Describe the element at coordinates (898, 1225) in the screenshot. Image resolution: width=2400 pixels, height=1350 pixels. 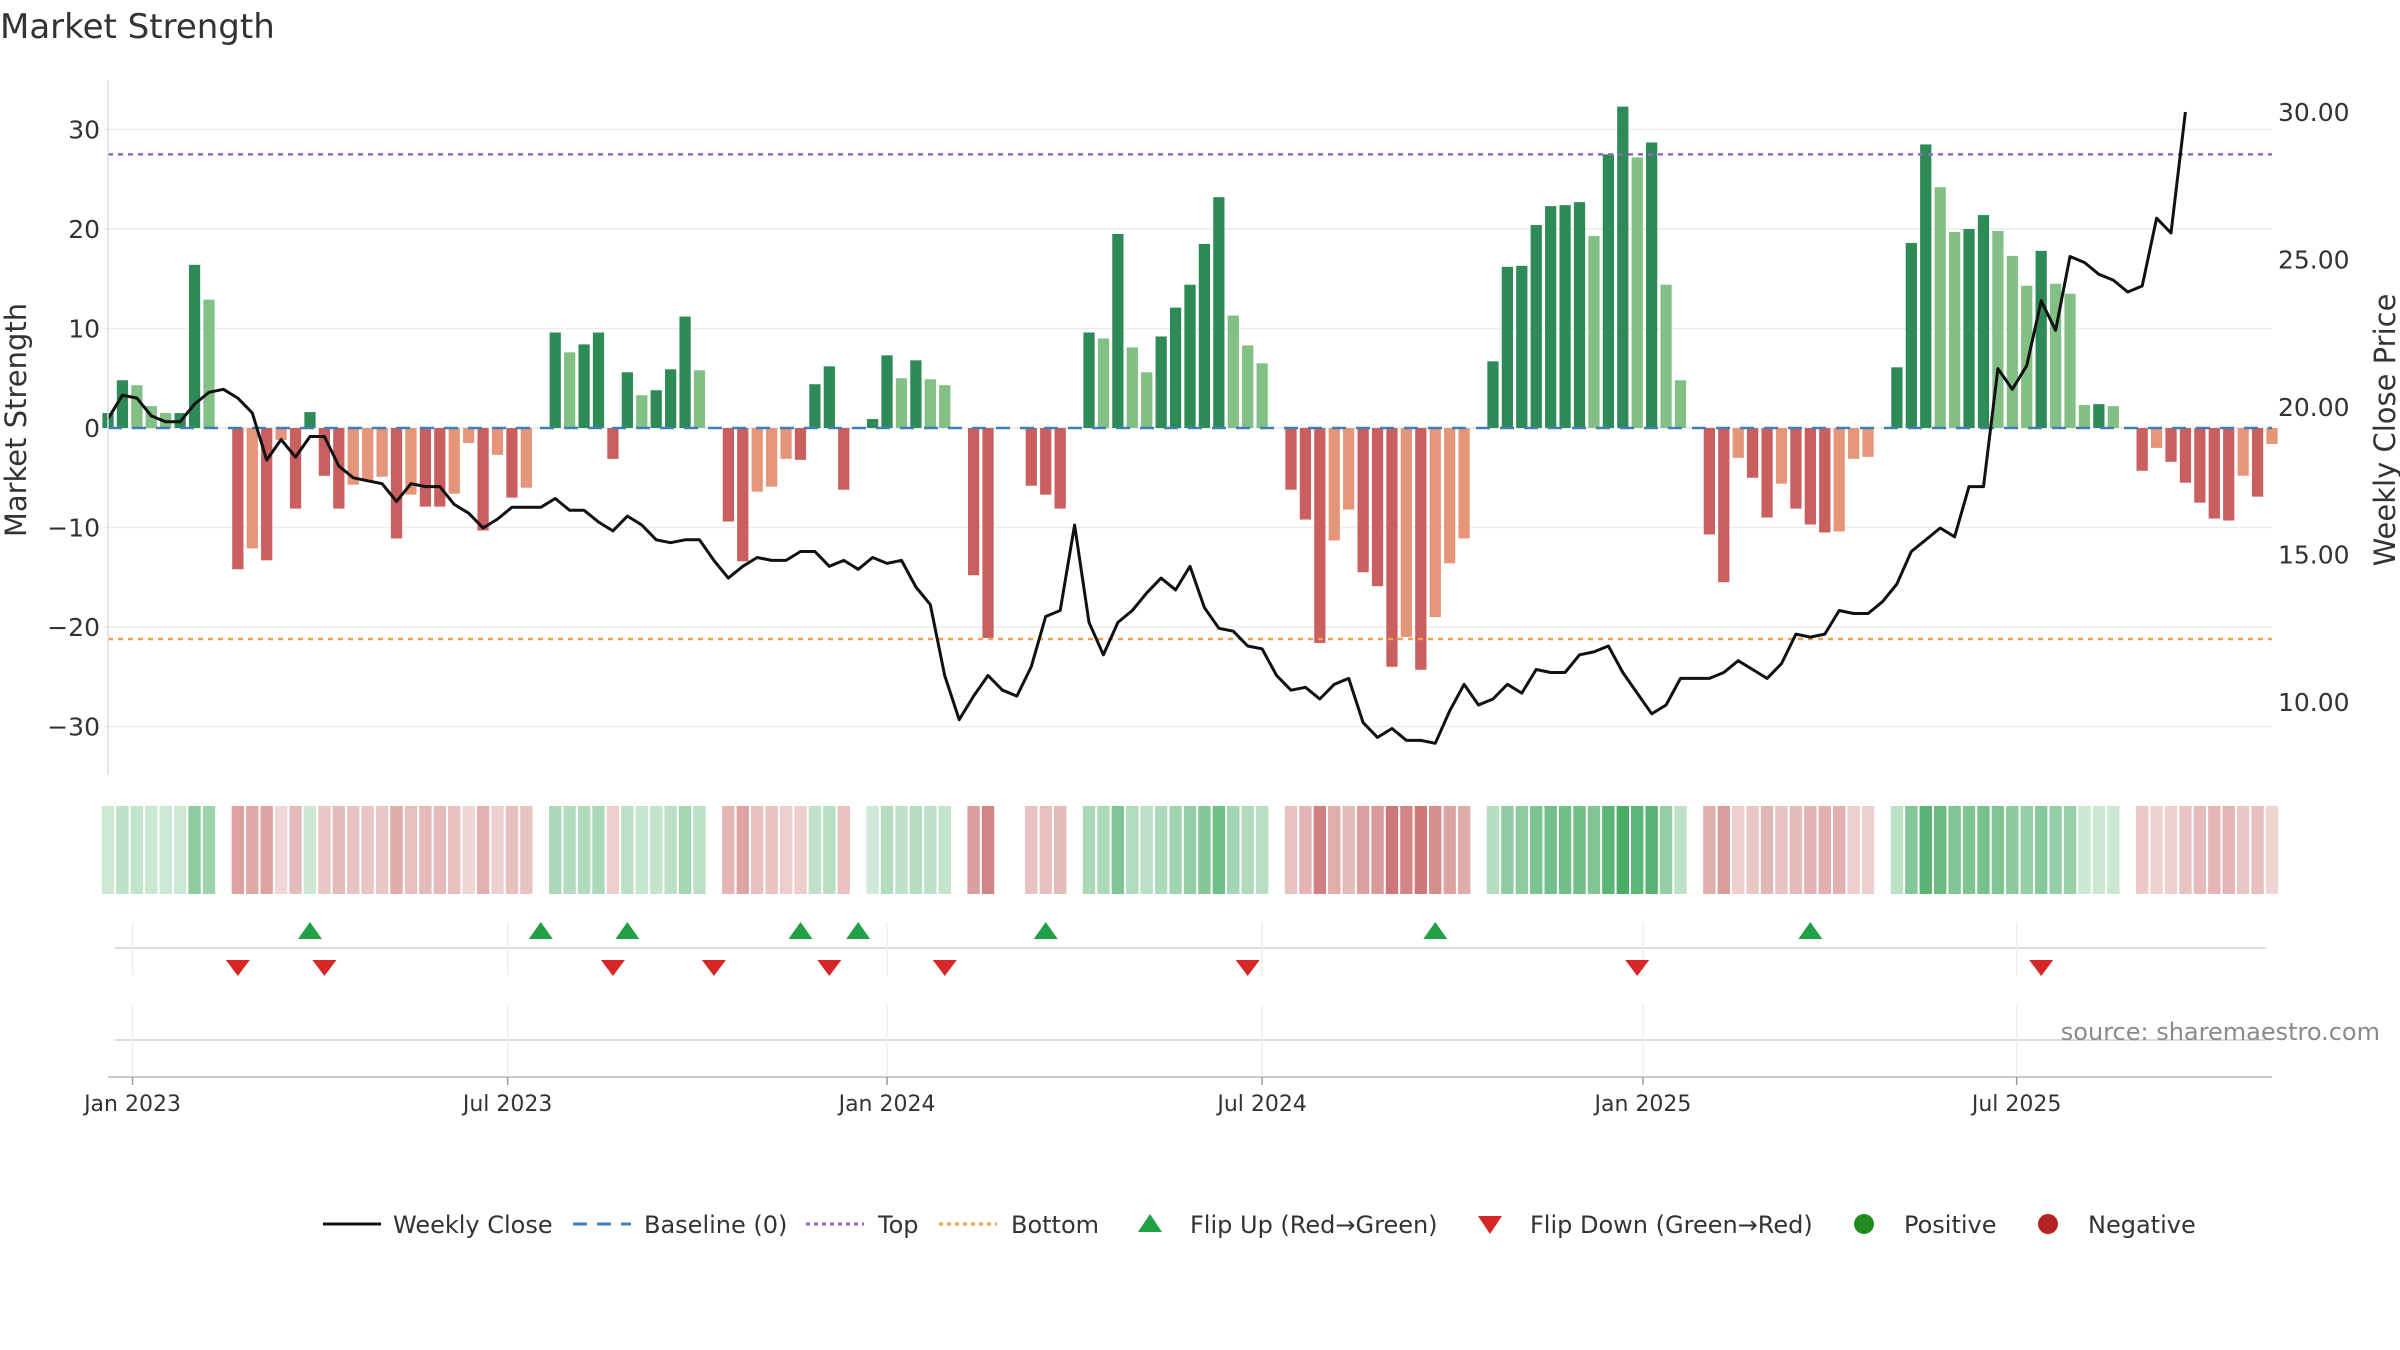
I see `legend-label: Top` at that location.